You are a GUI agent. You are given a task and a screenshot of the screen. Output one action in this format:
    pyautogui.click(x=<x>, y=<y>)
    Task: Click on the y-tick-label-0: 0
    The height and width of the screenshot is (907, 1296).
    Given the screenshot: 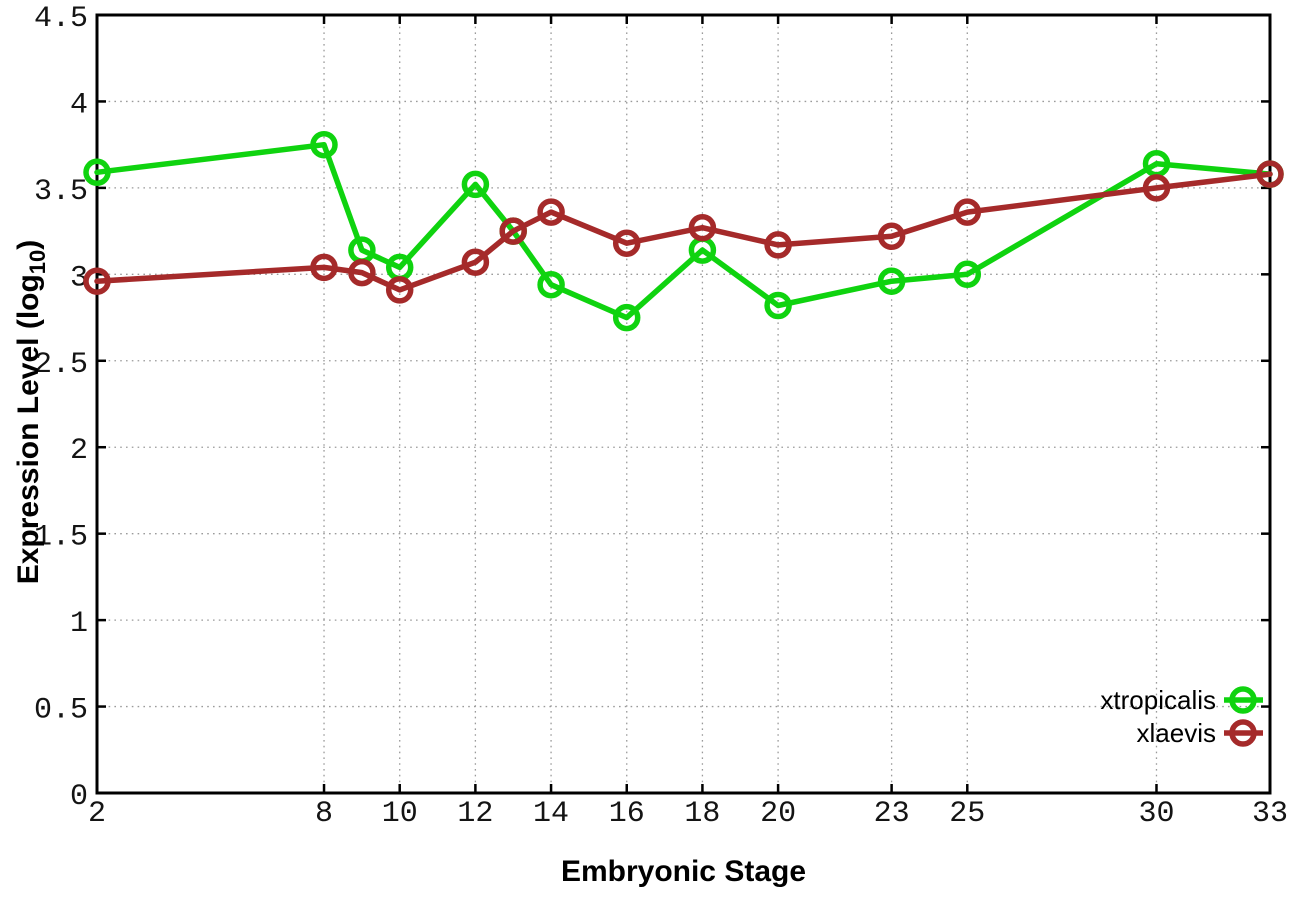 What is the action you would take?
    pyautogui.click(x=79, y=797)
    